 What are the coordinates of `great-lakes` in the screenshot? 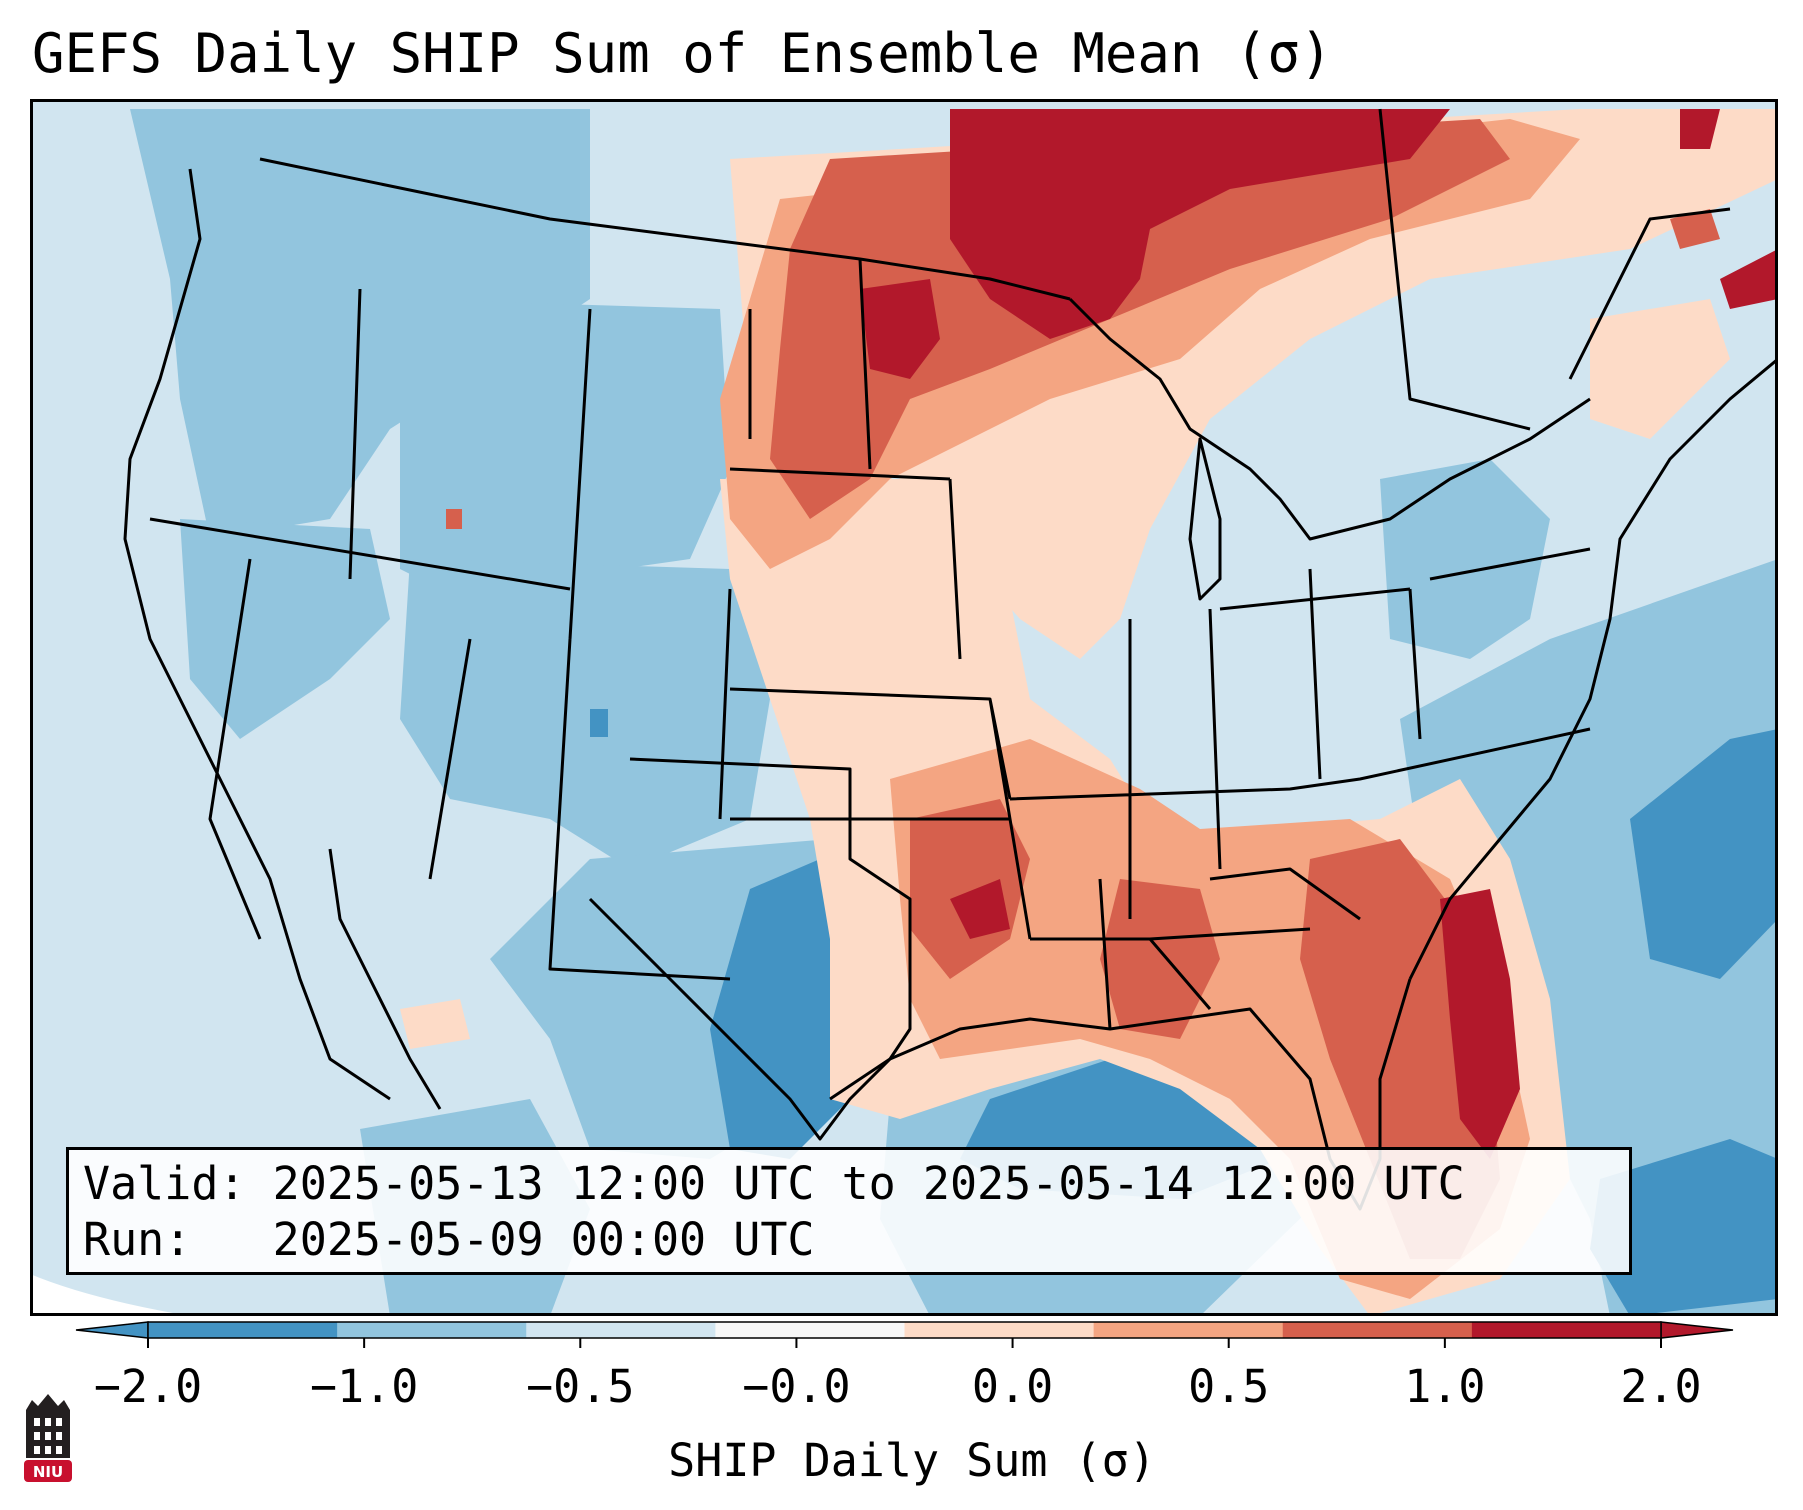 It's located at (1329, 419).